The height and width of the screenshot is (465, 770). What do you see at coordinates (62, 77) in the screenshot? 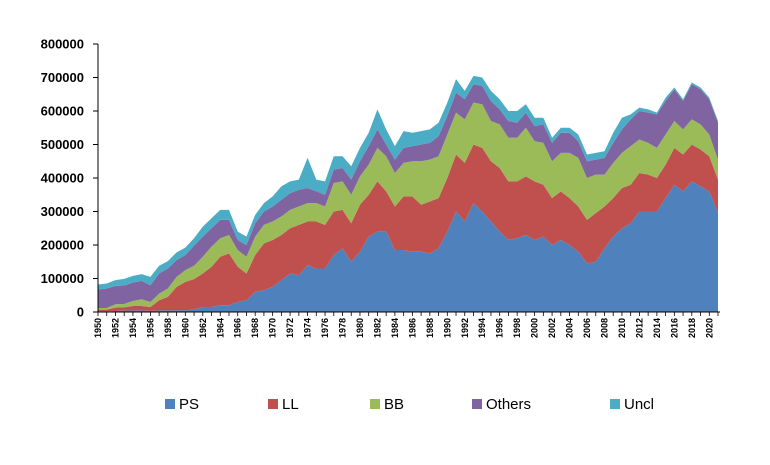
I see `y-tick-label: 700000` at bounding box center [62, 77].